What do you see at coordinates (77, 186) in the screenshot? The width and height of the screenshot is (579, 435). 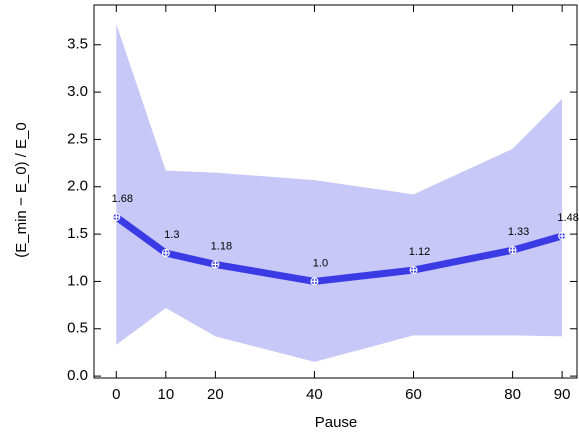 I see `y-tick-label: 2.0` at bounding box center [77, 186].